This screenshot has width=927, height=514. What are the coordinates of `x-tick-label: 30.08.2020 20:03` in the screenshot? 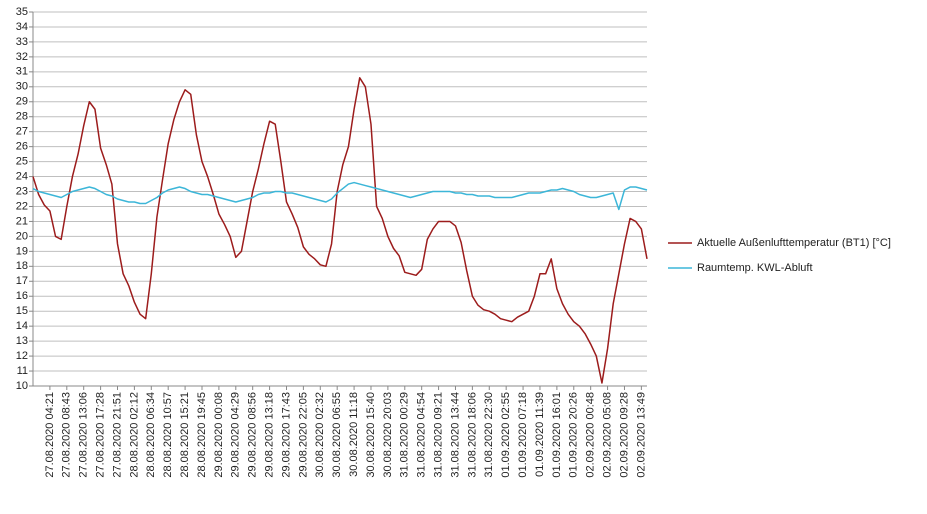 It's located at (388, 435).